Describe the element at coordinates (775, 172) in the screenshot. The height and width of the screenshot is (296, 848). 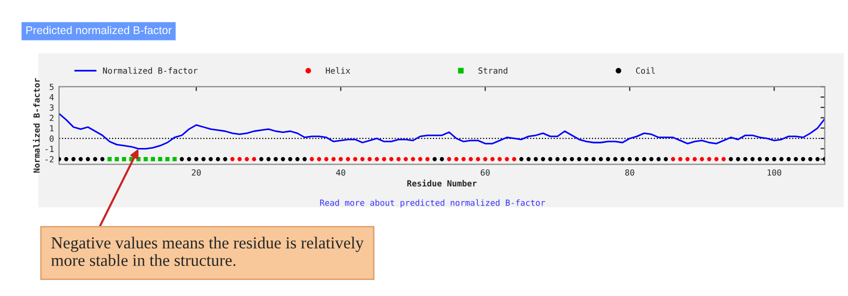
I see `x-tick-label: 100` at that location.